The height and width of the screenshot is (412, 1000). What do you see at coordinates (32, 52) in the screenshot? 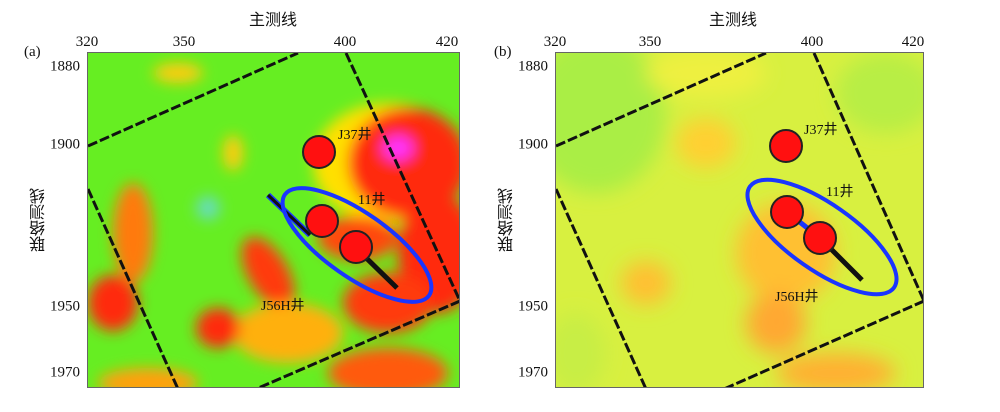
I see `panel-label: (a)` at bounding box center [32, 52].